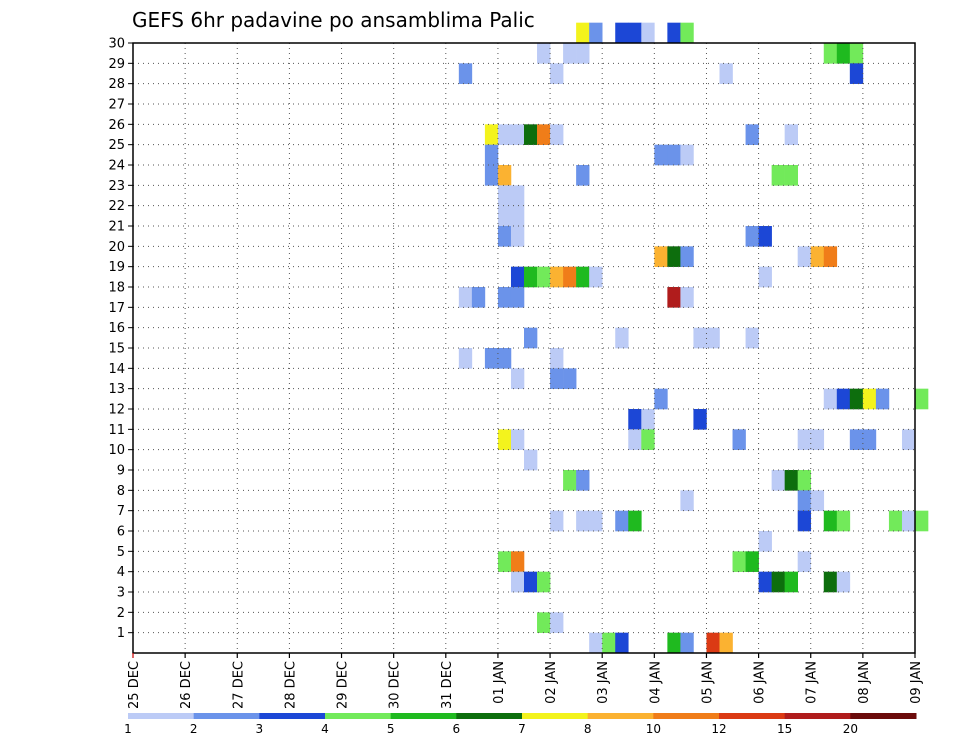 The image size is (960, 742). I want to click on x-tick-label: 27 DEC, so click(238, 685).